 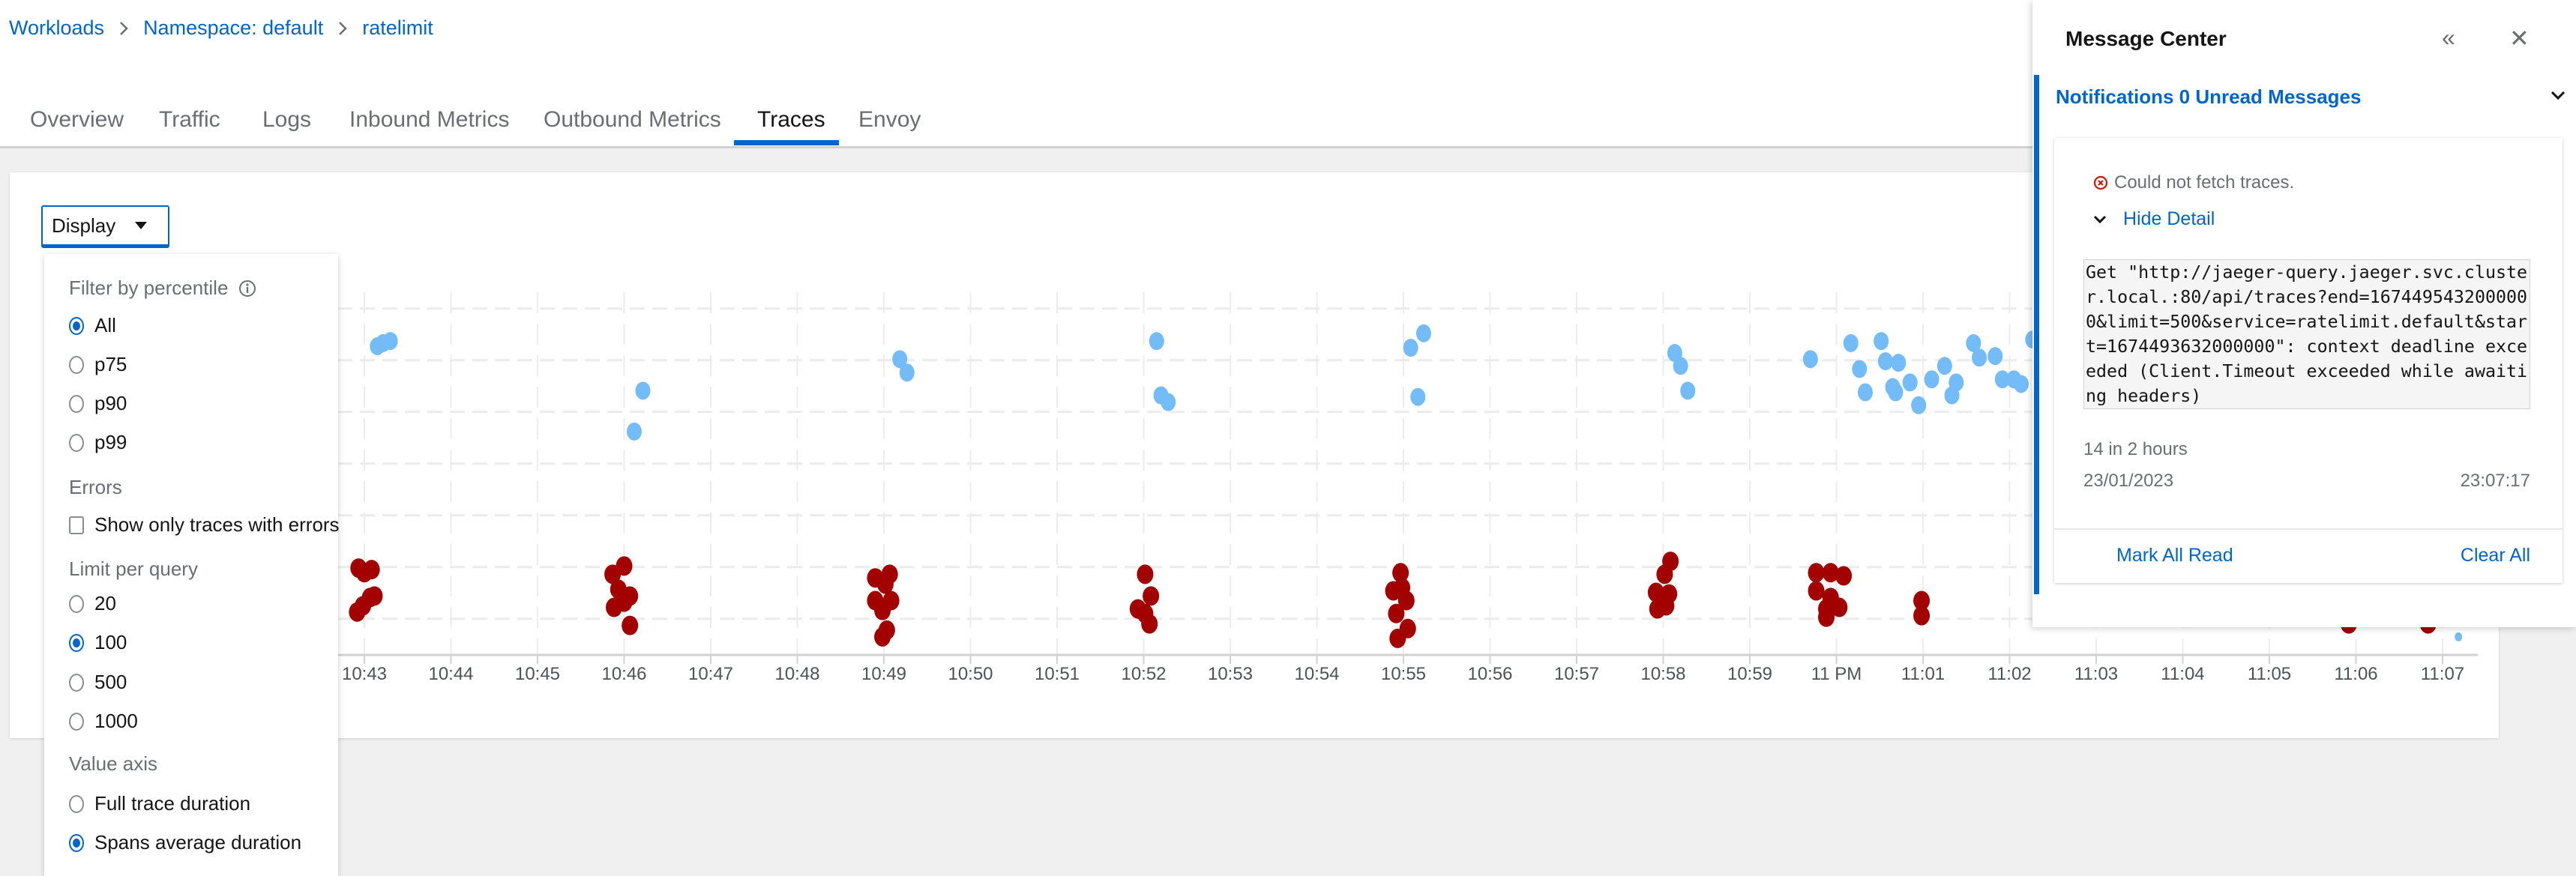 I want to click on option-label: p99, so click(x=111, y=442).